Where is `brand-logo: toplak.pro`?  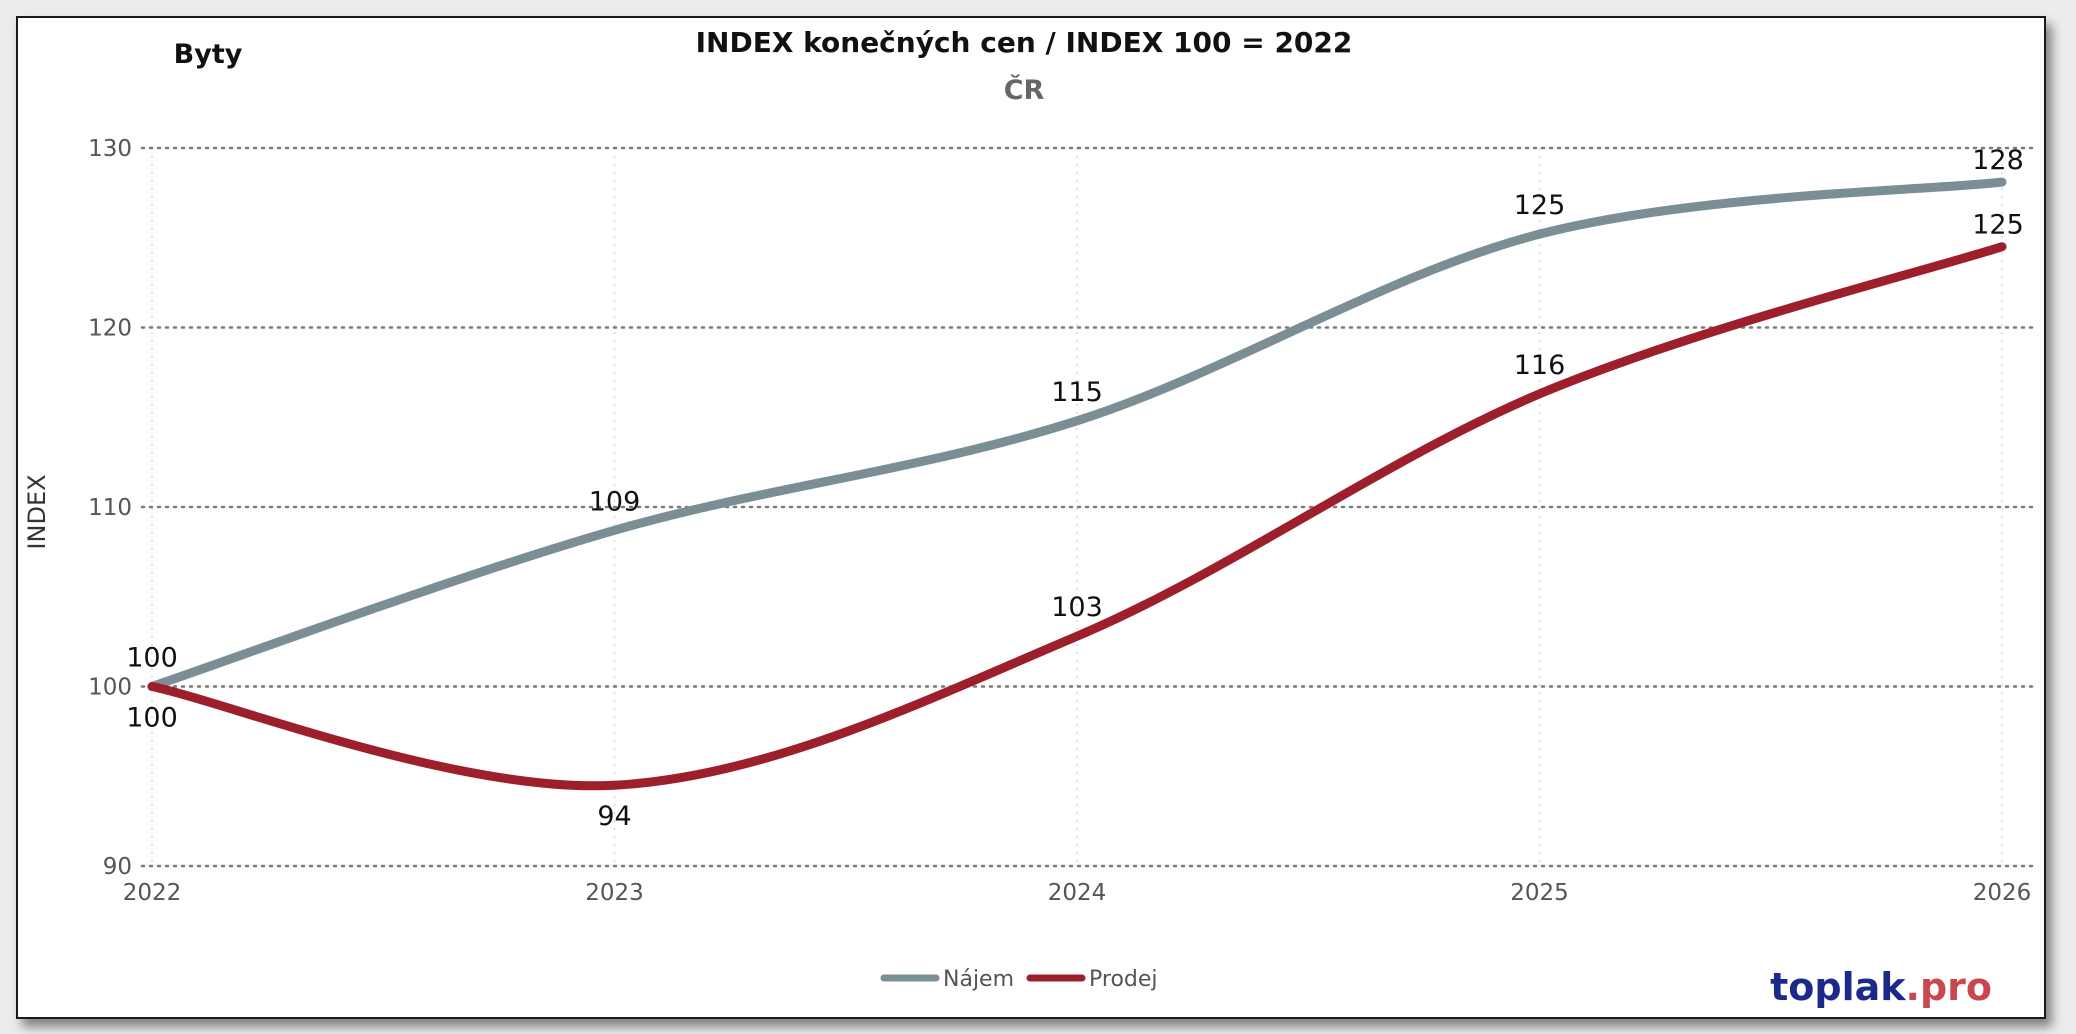
brand-logo: toplak.pro is located at coordinates (1881, 987).